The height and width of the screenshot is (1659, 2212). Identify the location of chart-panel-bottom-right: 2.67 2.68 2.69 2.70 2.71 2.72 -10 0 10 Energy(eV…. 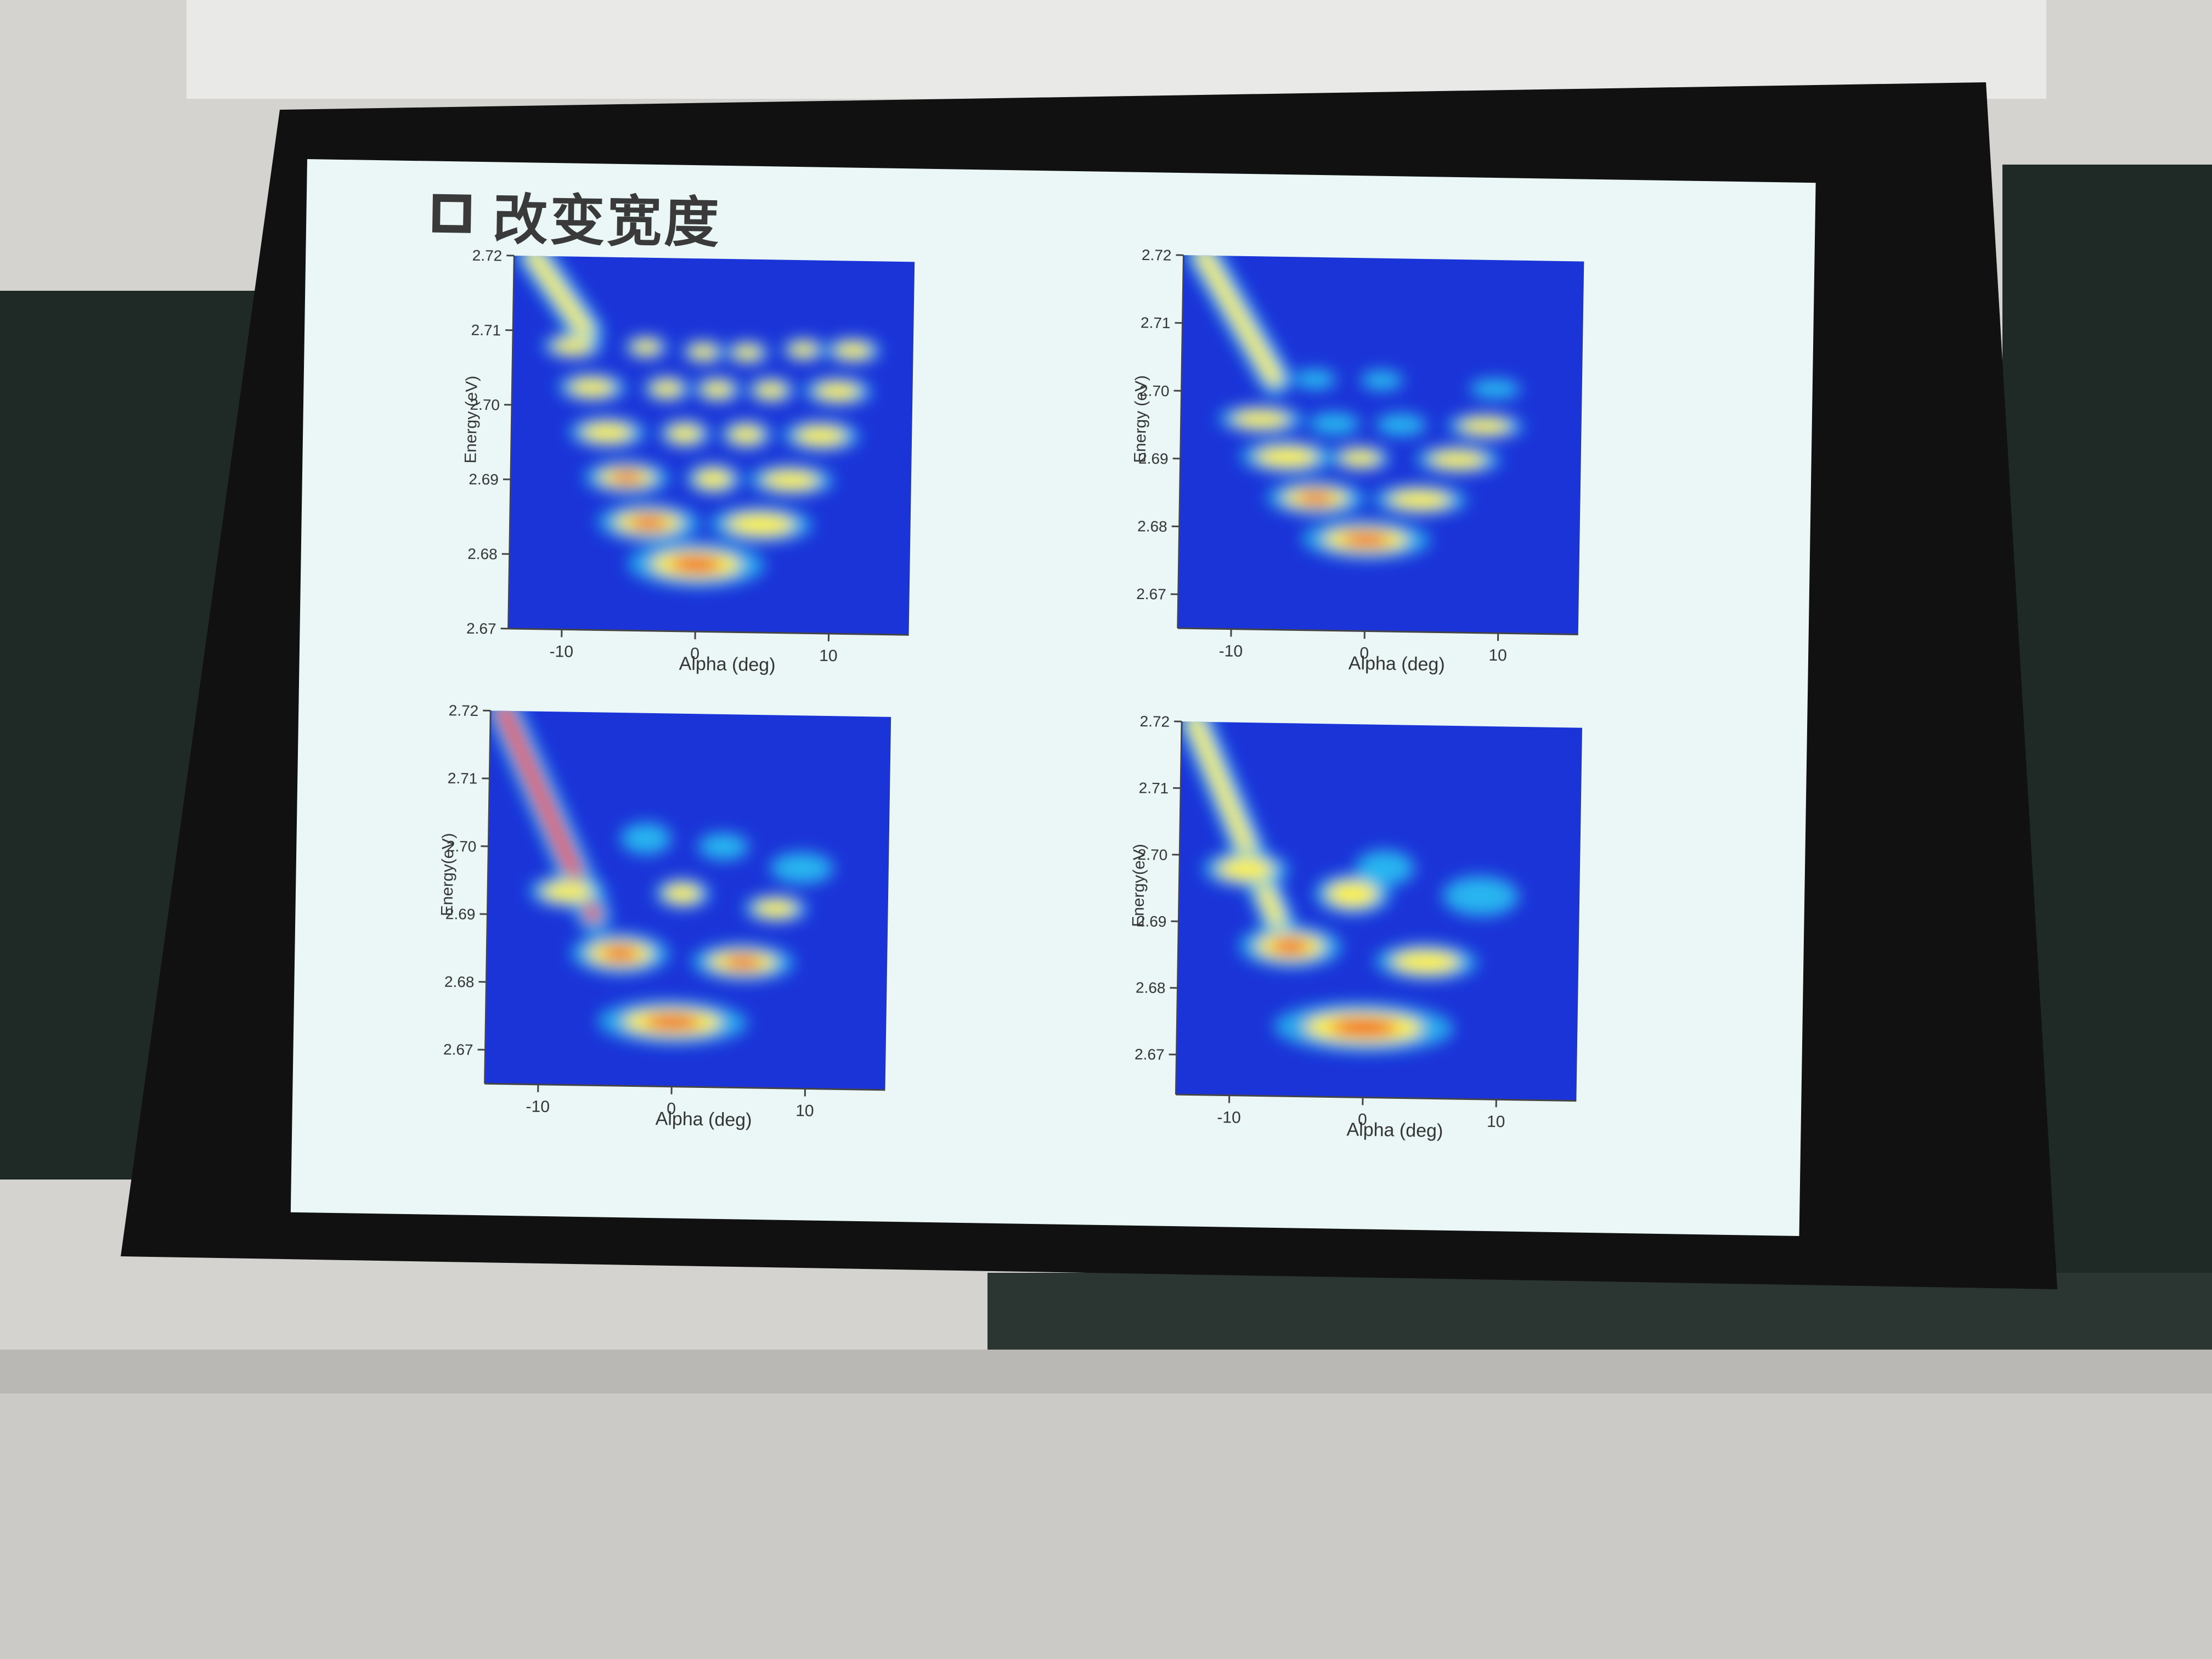
(1382, 938).